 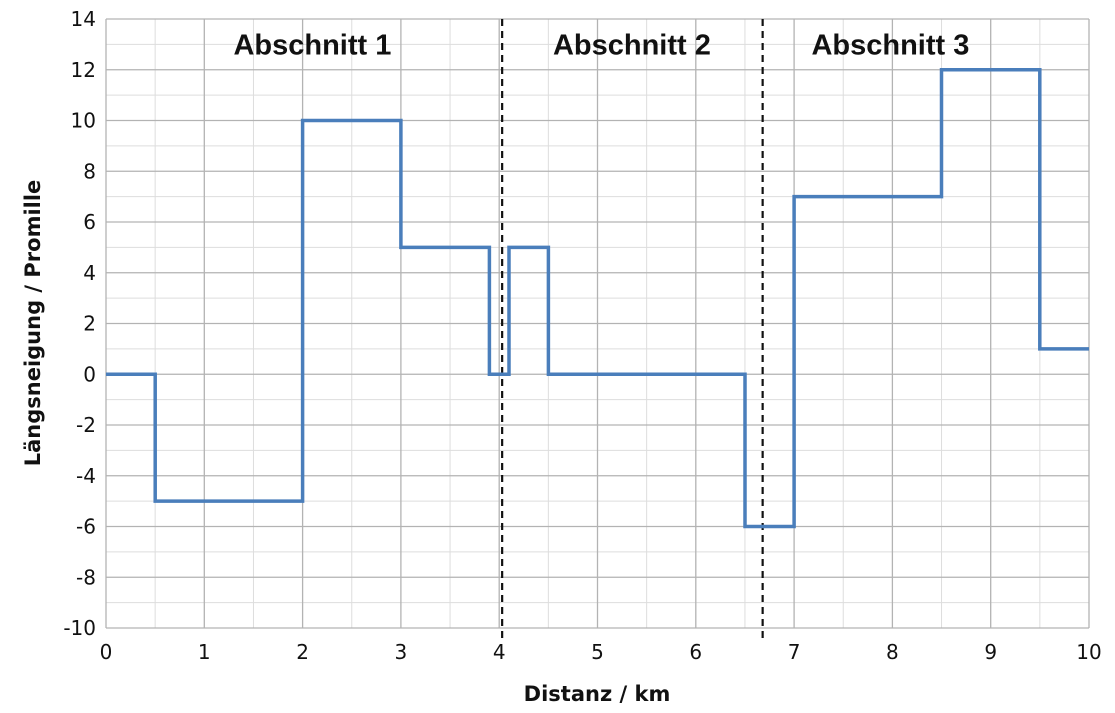 I want to click on section-labels: Abschnitt 1 Abschnitt 2 Abschnitt 3, so click(x=601, y=45).